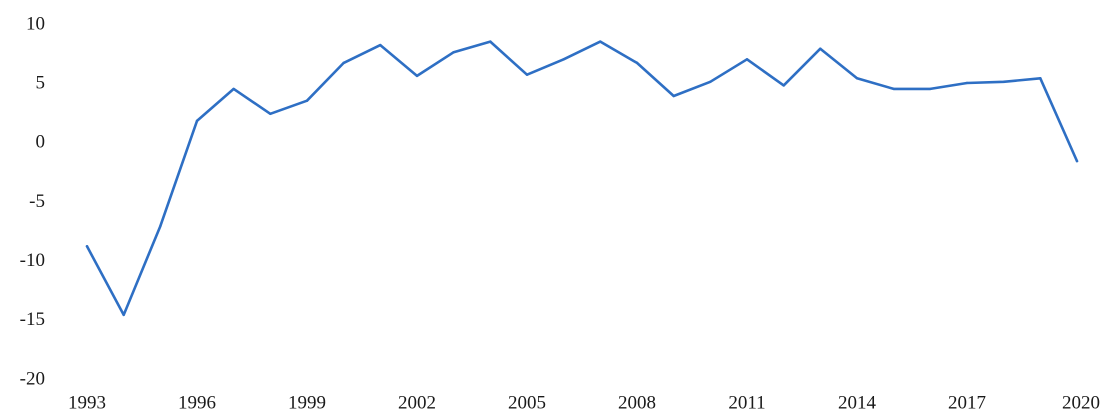 The width and height of the screenshot is (1106, 412). I want to click on x-tick-label: 2017, so click(967, 402).